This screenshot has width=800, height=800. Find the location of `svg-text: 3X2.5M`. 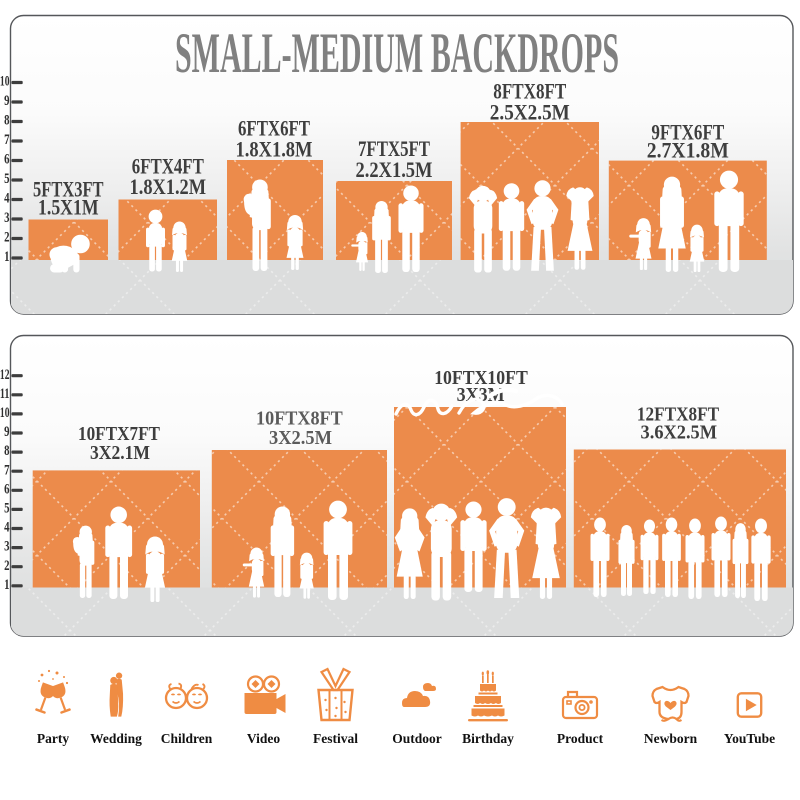

svg-text: 3X2.5M is located at coordinates (300, 438).